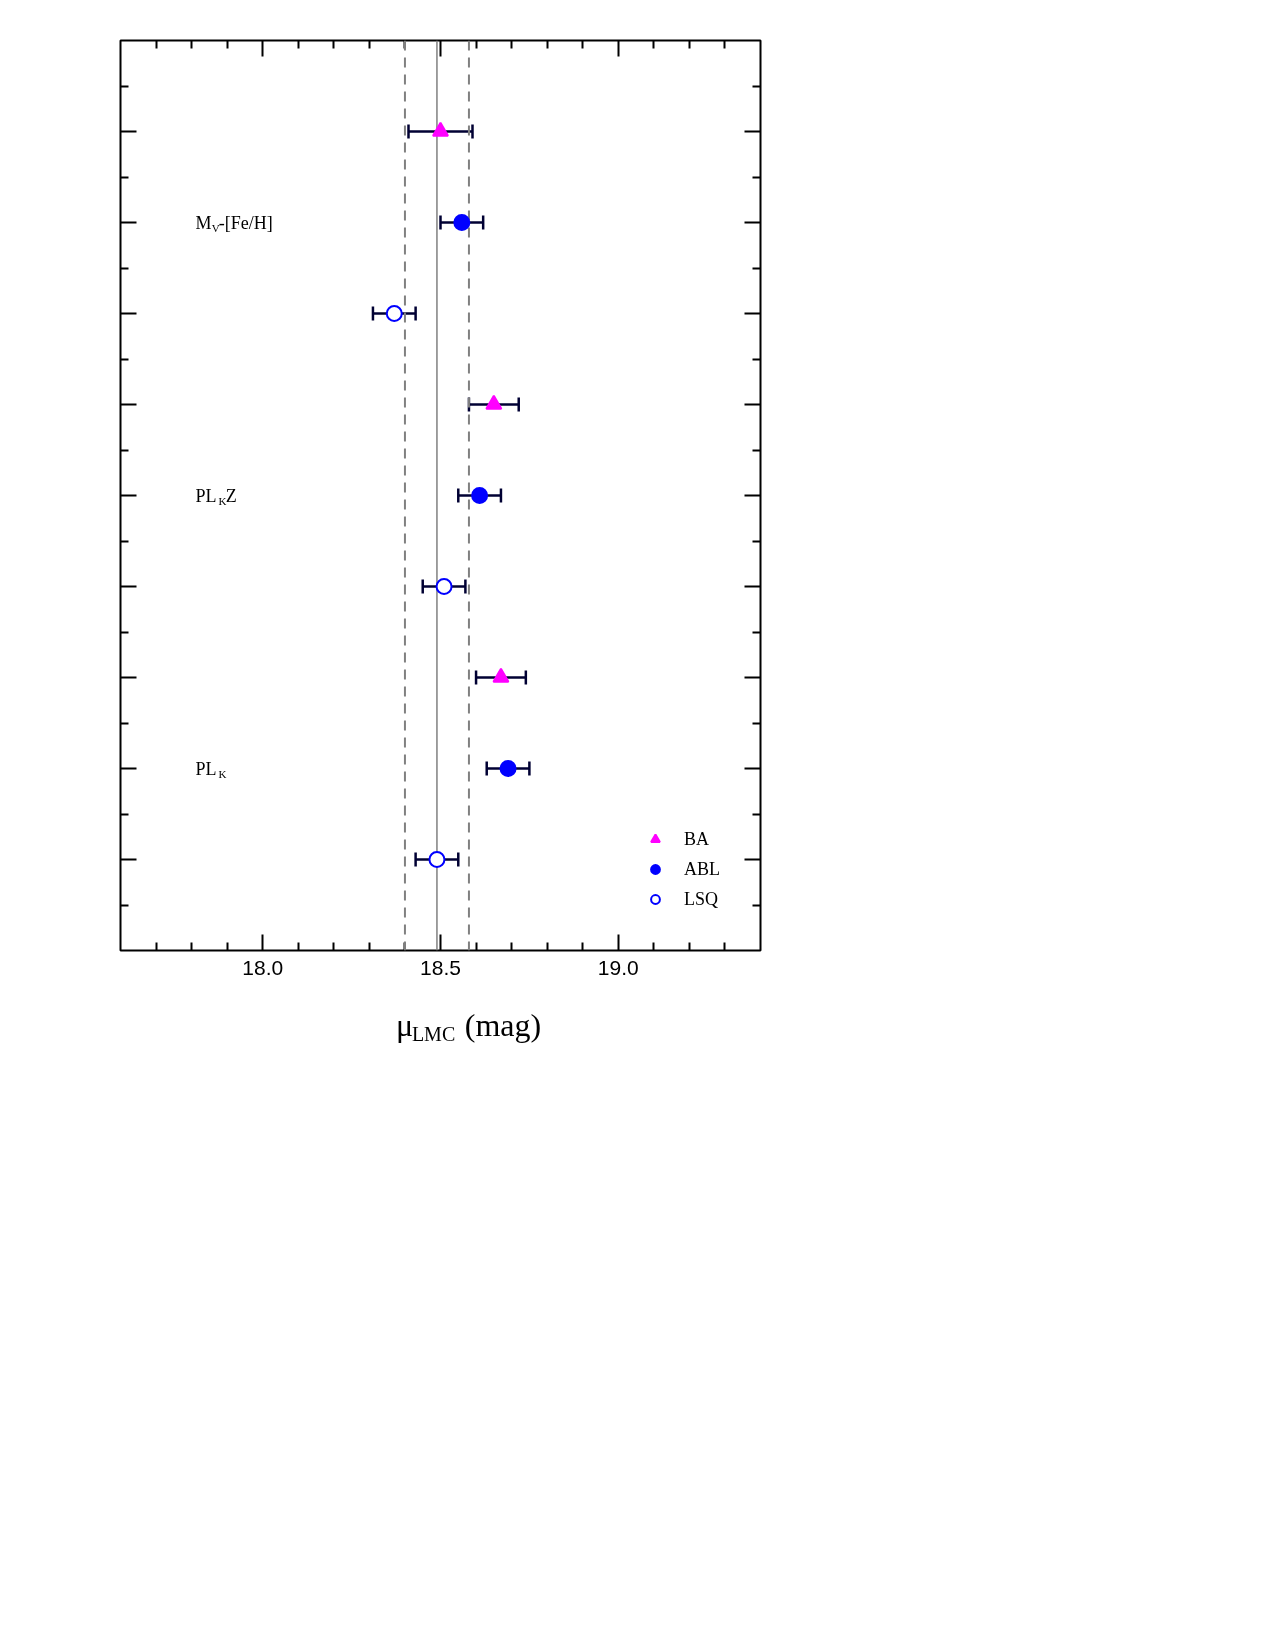 The height and width of the screenshot is (1650, 1275). What do you see at coordinates (702, 869) in the screenshot?
I see `legend-label: ABL` at bounding box center [702, 869].